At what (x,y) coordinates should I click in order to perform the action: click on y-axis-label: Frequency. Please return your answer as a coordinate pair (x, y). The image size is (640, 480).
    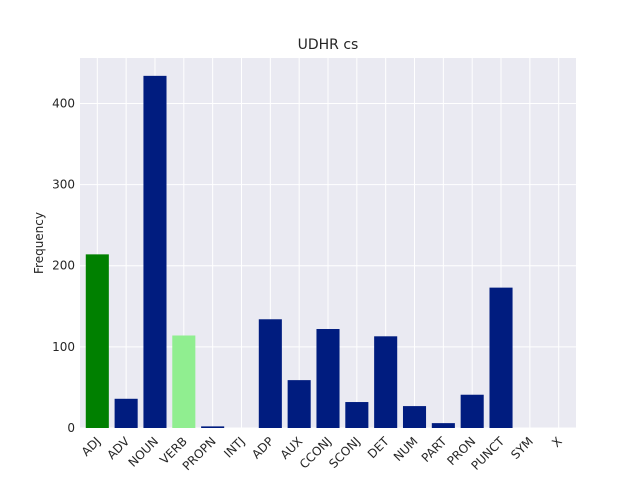
    Looking at the image, I should click on (39, 243).